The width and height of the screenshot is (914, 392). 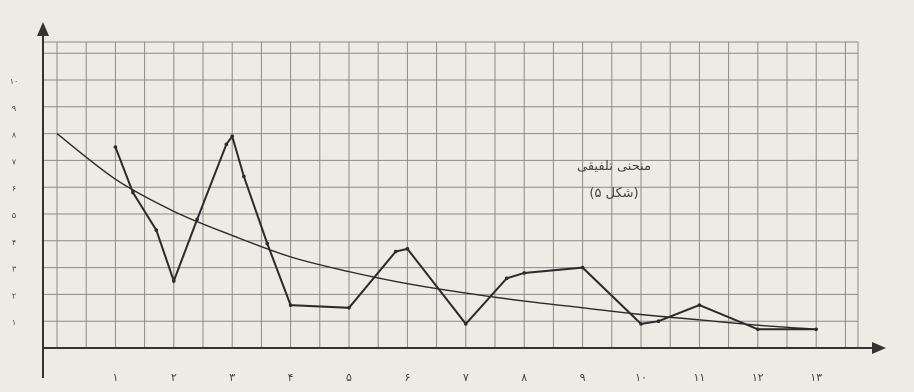 What do you see at coordinates (232, 377) in the screenshot?
I see `x-tick-label: ۳` at bounding box center [232, 377].